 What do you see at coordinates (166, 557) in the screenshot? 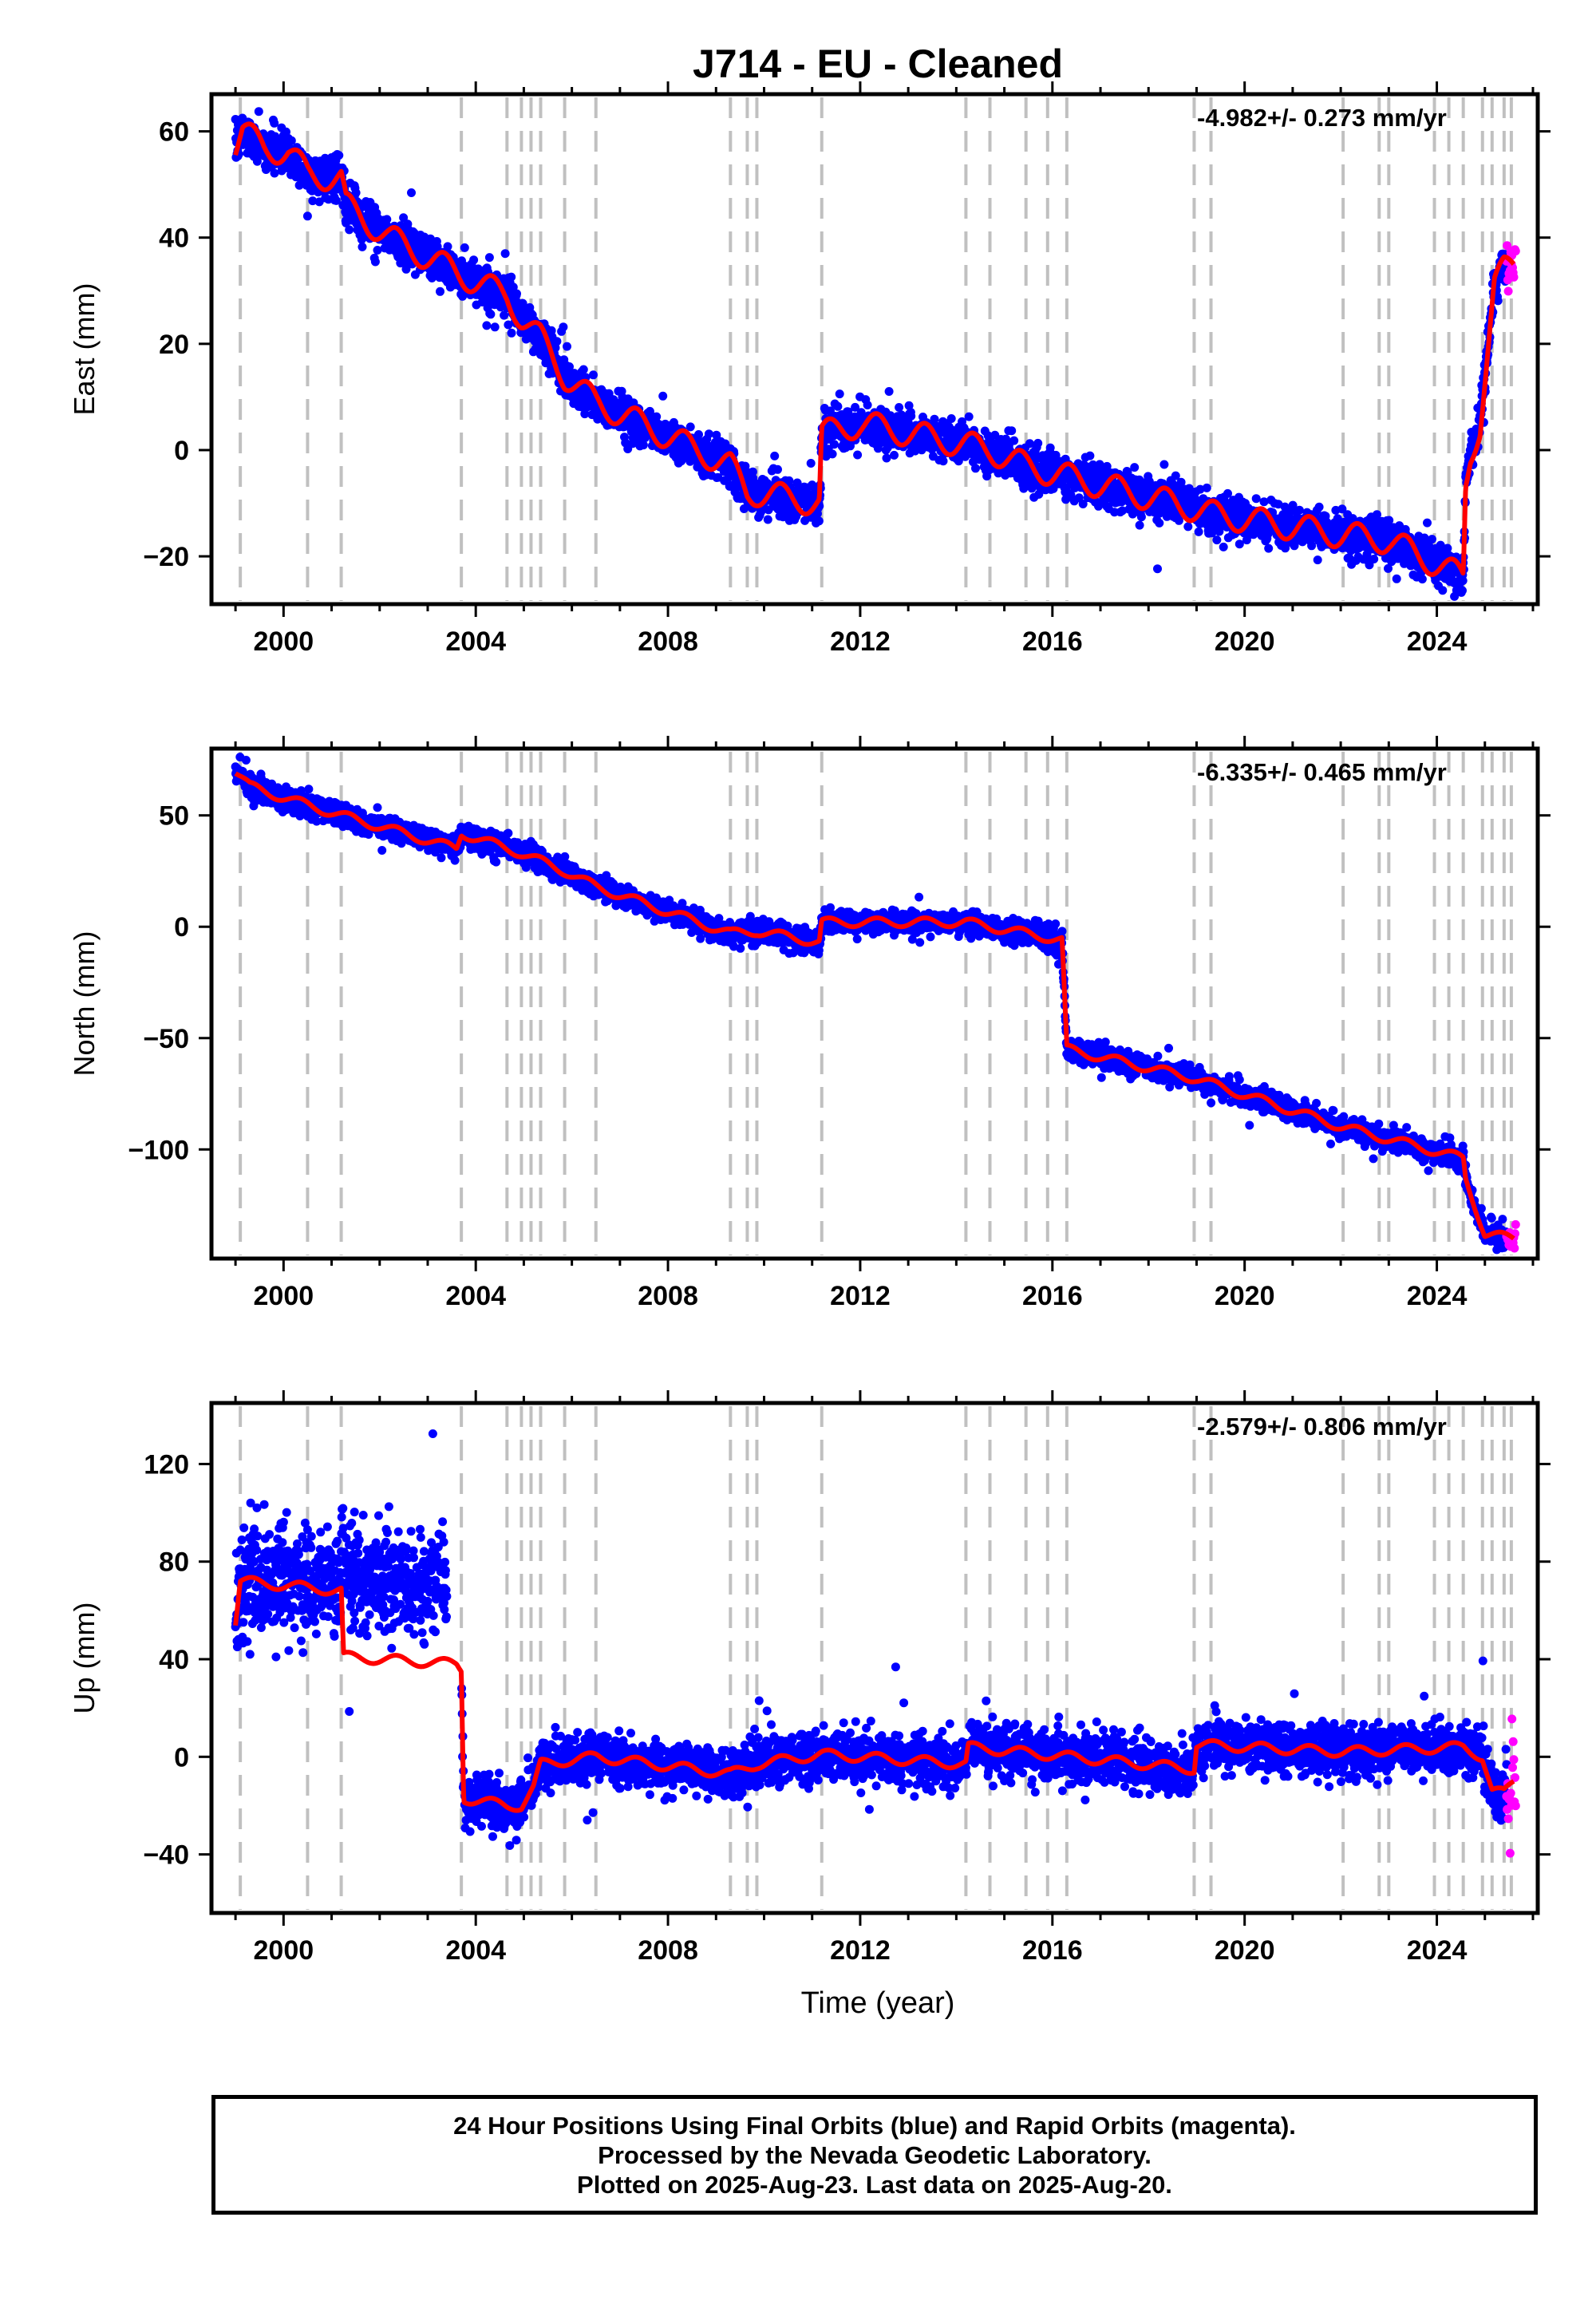
I see `y-tick-label: −20` at bounding box center [166, 557].